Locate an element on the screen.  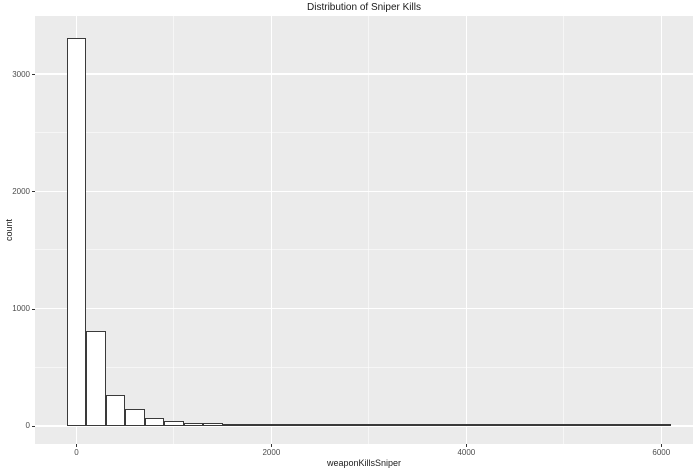
x-tick-label: 4000 is located at coordinates (466, 452).